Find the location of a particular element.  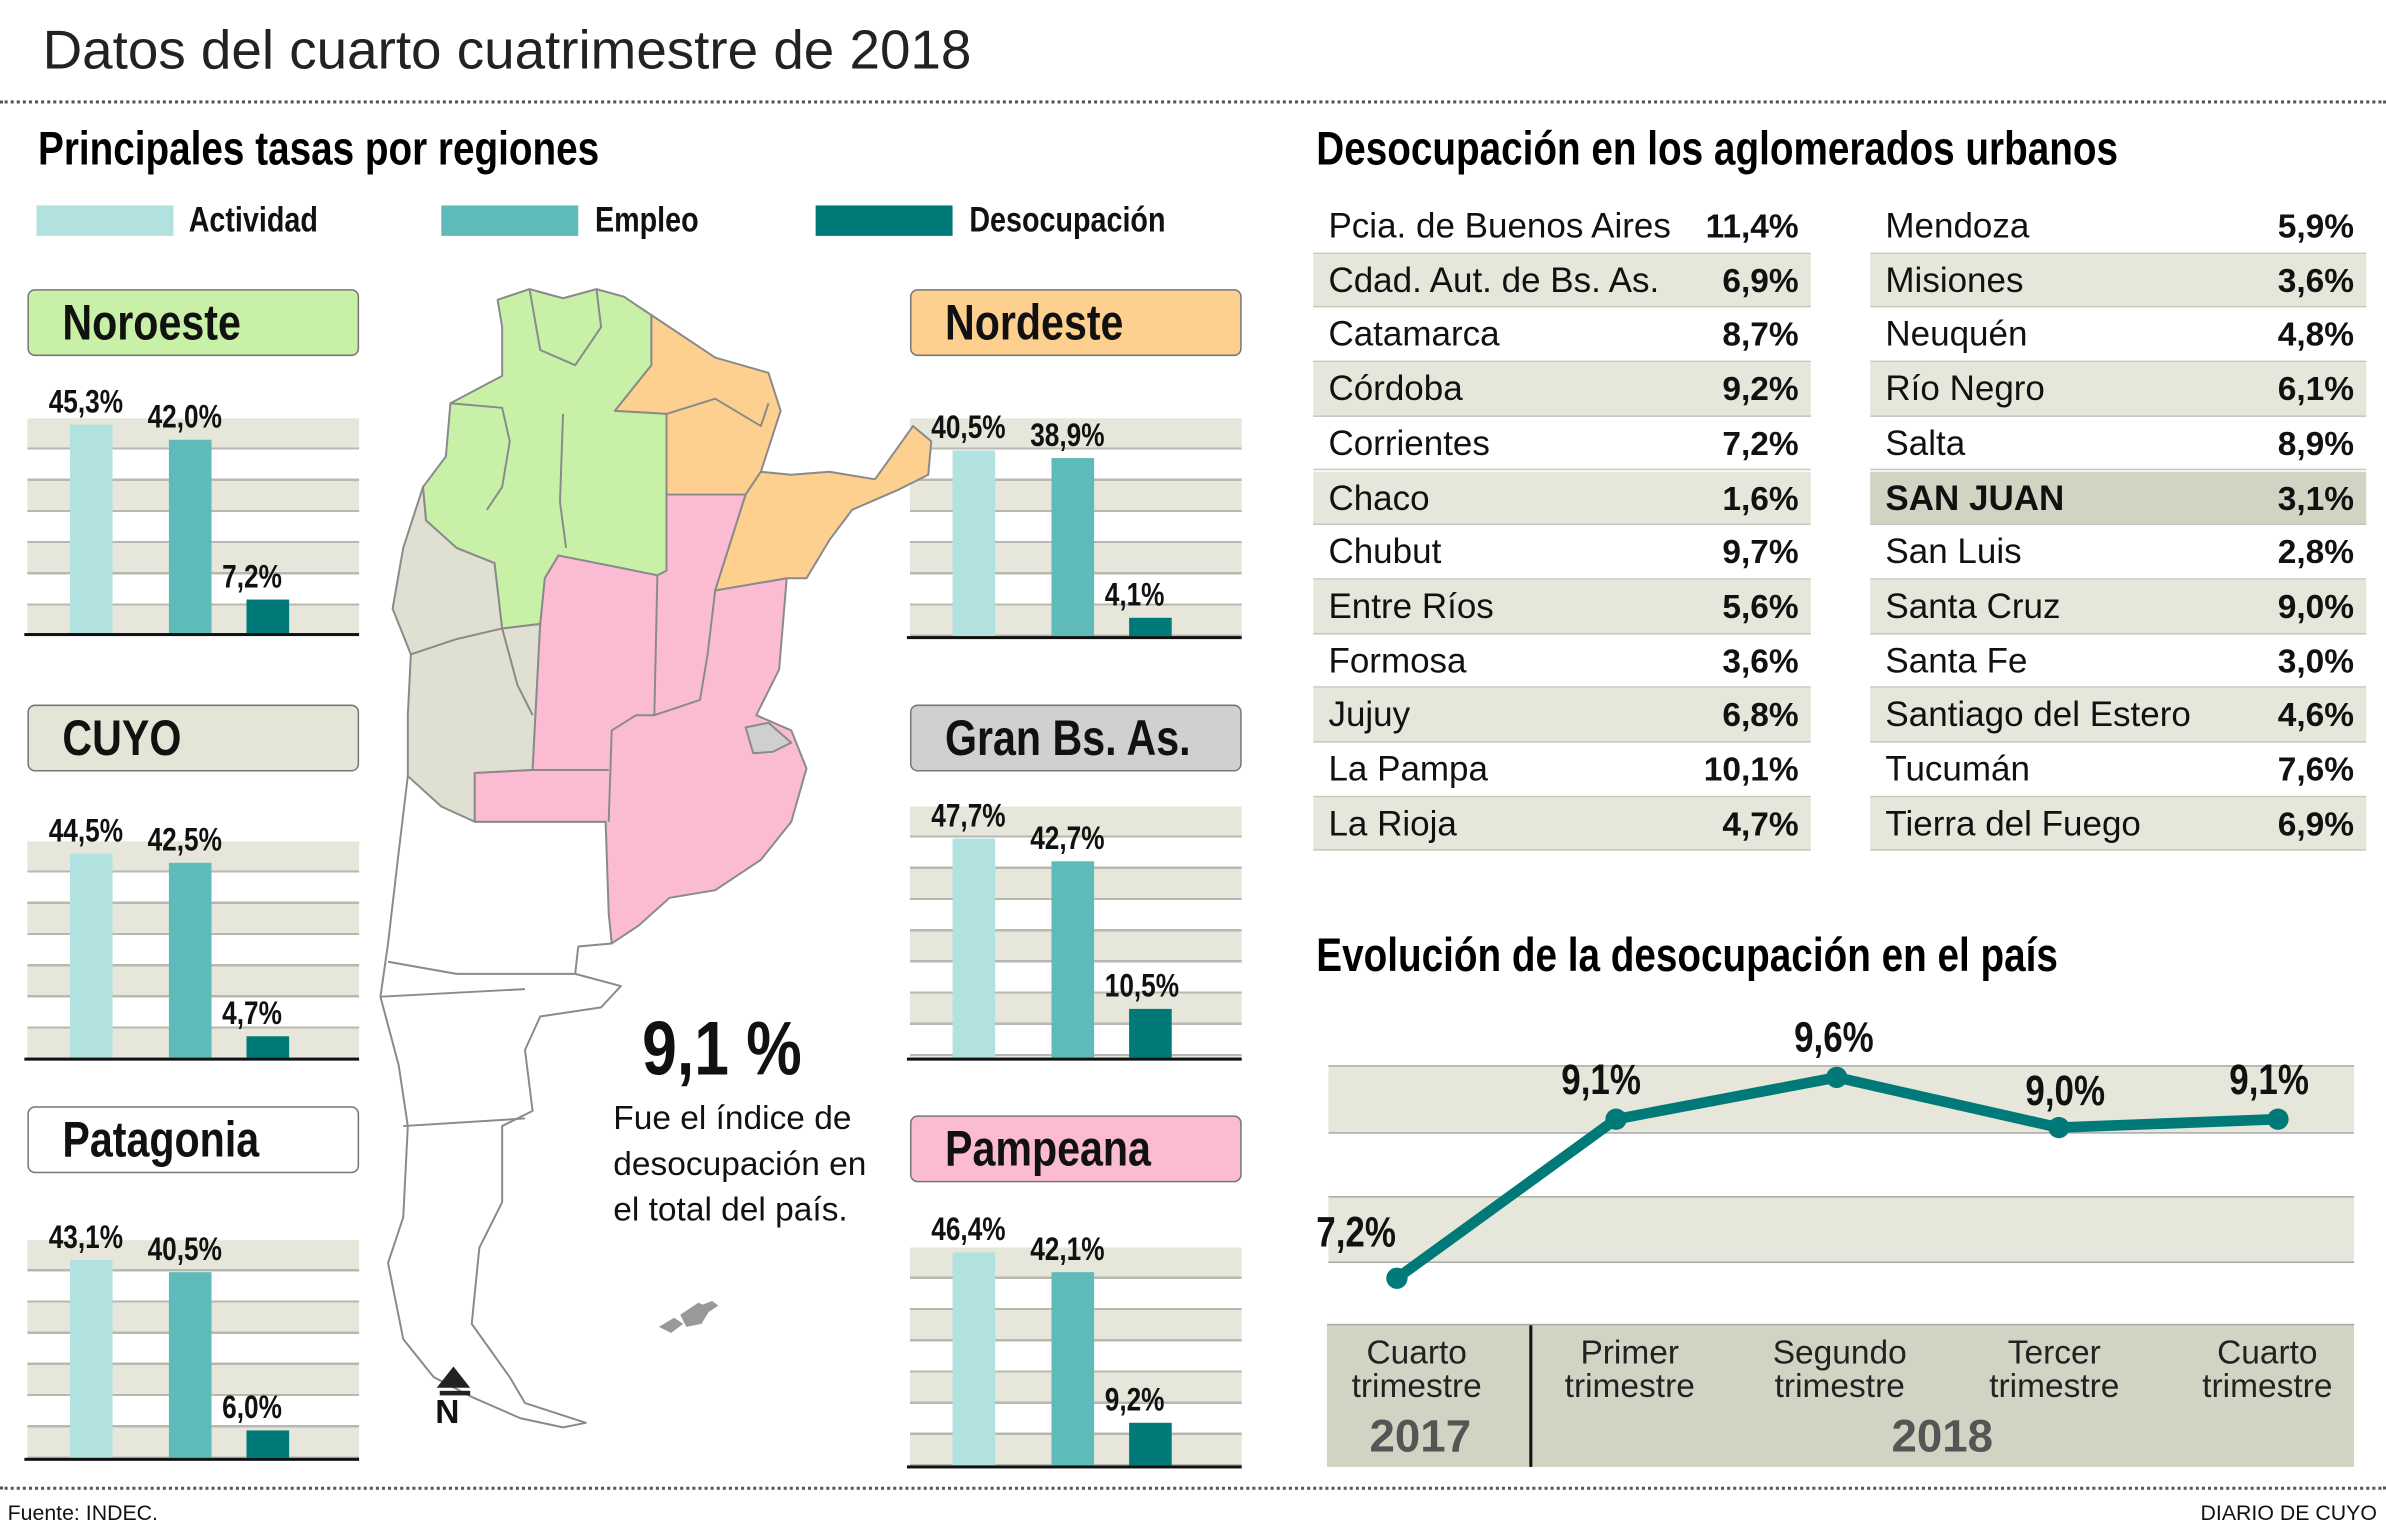

city-name: Santa Cruz is located at coordinates (1973, 605).